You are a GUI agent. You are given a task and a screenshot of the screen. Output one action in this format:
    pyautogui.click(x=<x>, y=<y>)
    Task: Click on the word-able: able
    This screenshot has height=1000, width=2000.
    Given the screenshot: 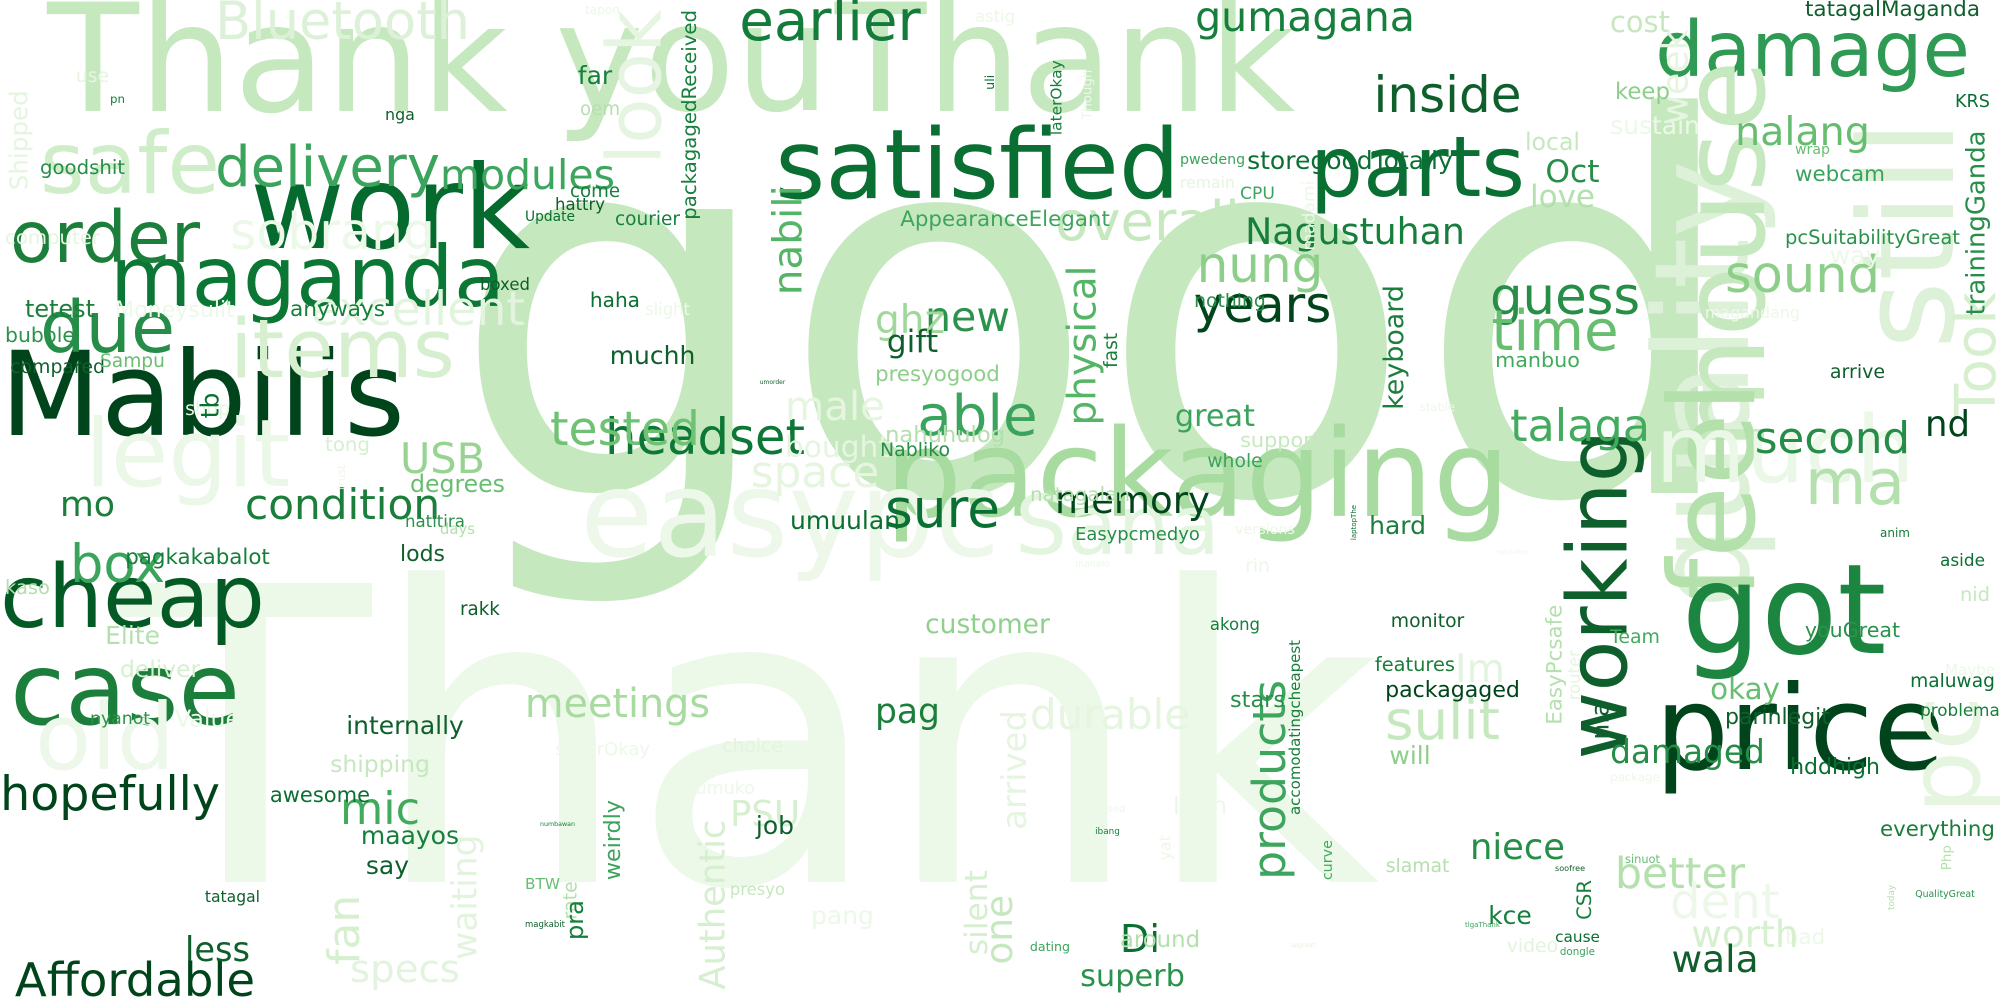 What is the action you would take?
    pyautogui.click(x=977, y=417)
    